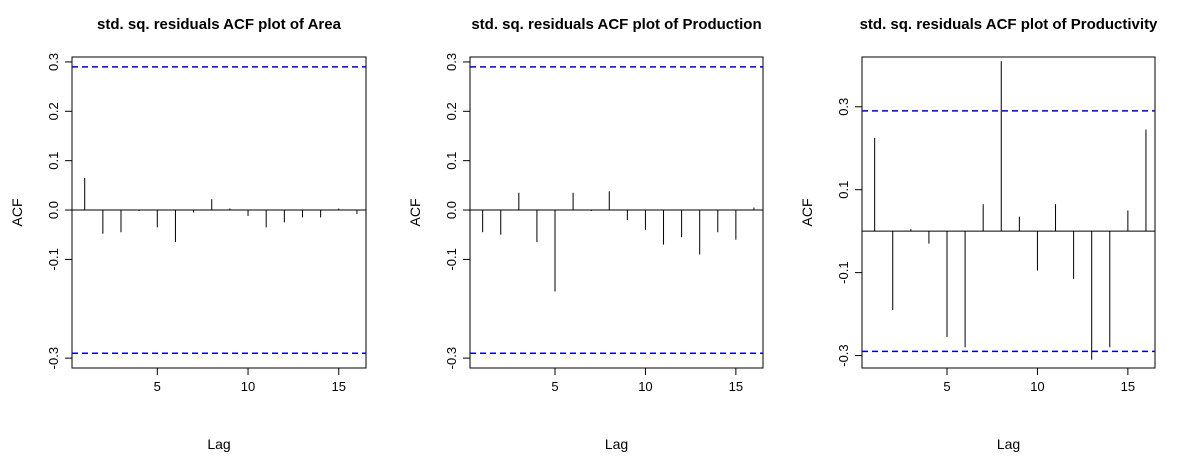  I want to click on chart-title: std. sq. residuals ACF plot of Area, so click(219, 24).